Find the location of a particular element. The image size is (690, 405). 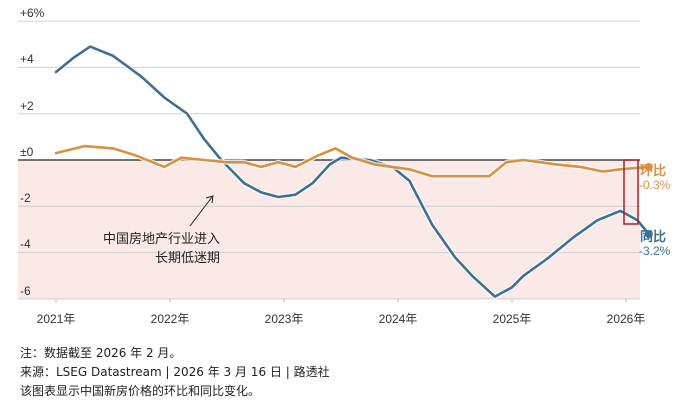

y-tick: ±0 is located at coordinates (27, 152).